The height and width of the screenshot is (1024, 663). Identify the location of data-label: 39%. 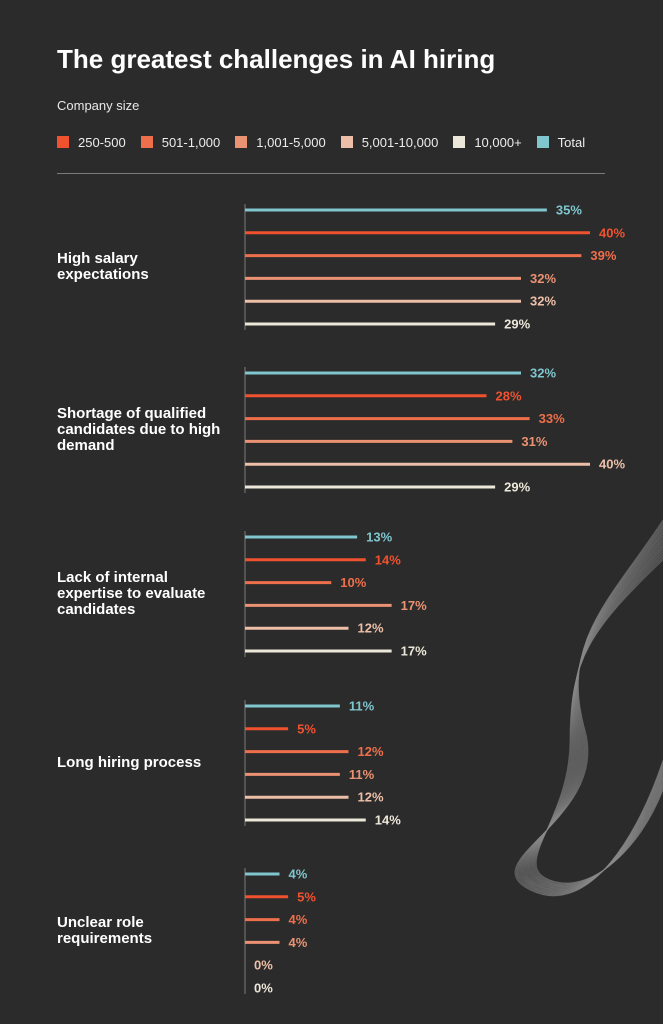
(603, 255).